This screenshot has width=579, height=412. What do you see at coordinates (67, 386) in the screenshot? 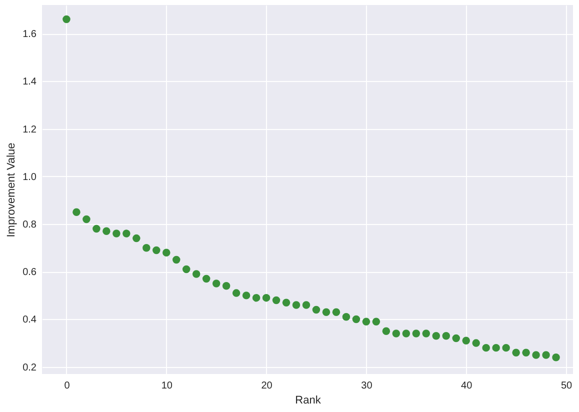
I see `x-tick-label: 0` at bounding box center [67, 386].